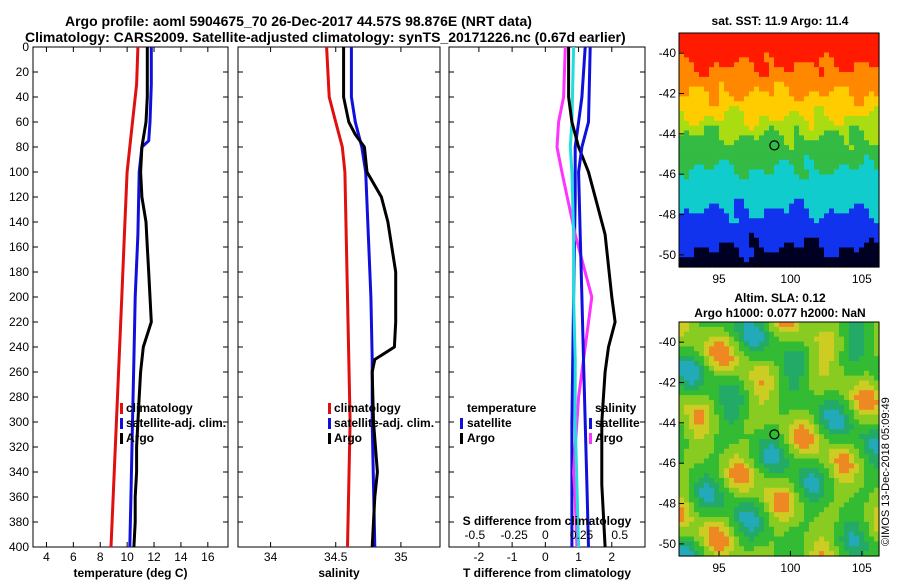 This screenshot has width=900, height=580. I want to click on depth-tick-label: 140, so click(19, 222).